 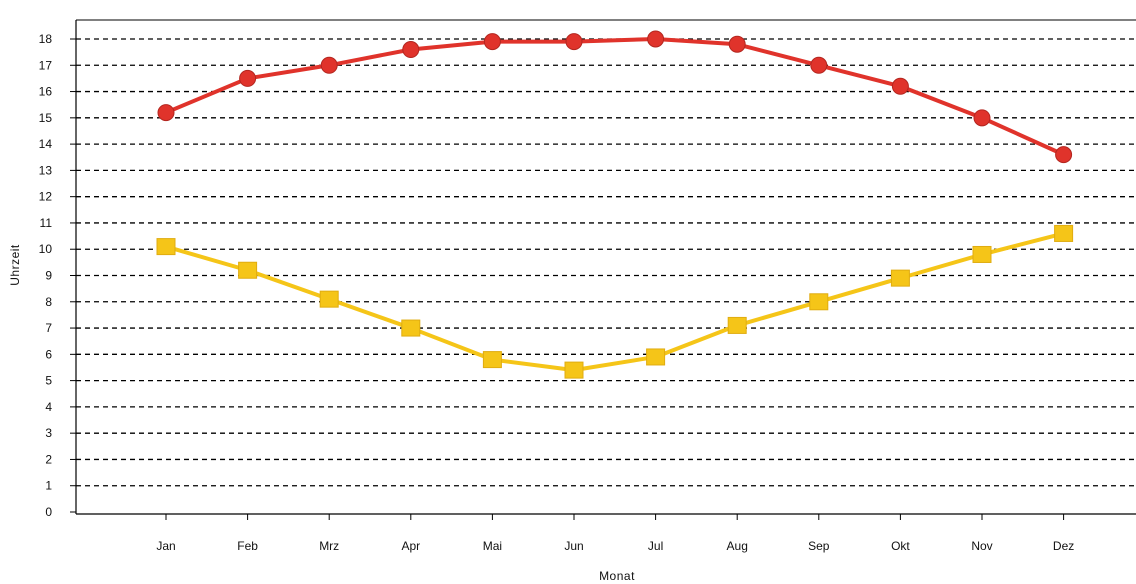 I want to click on y-tick-label: 4, so click(x=48, y=407).